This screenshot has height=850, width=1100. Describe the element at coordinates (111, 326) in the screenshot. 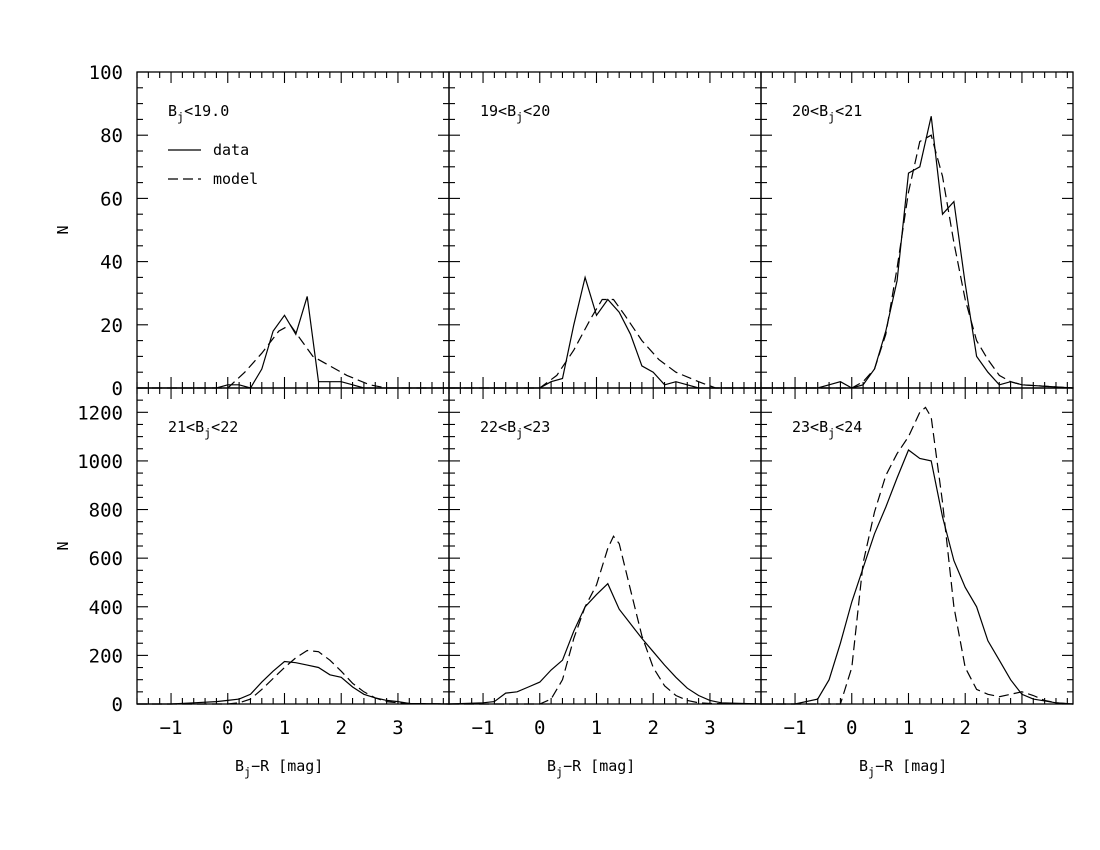

I see `y-tick-label: 20` at that location.